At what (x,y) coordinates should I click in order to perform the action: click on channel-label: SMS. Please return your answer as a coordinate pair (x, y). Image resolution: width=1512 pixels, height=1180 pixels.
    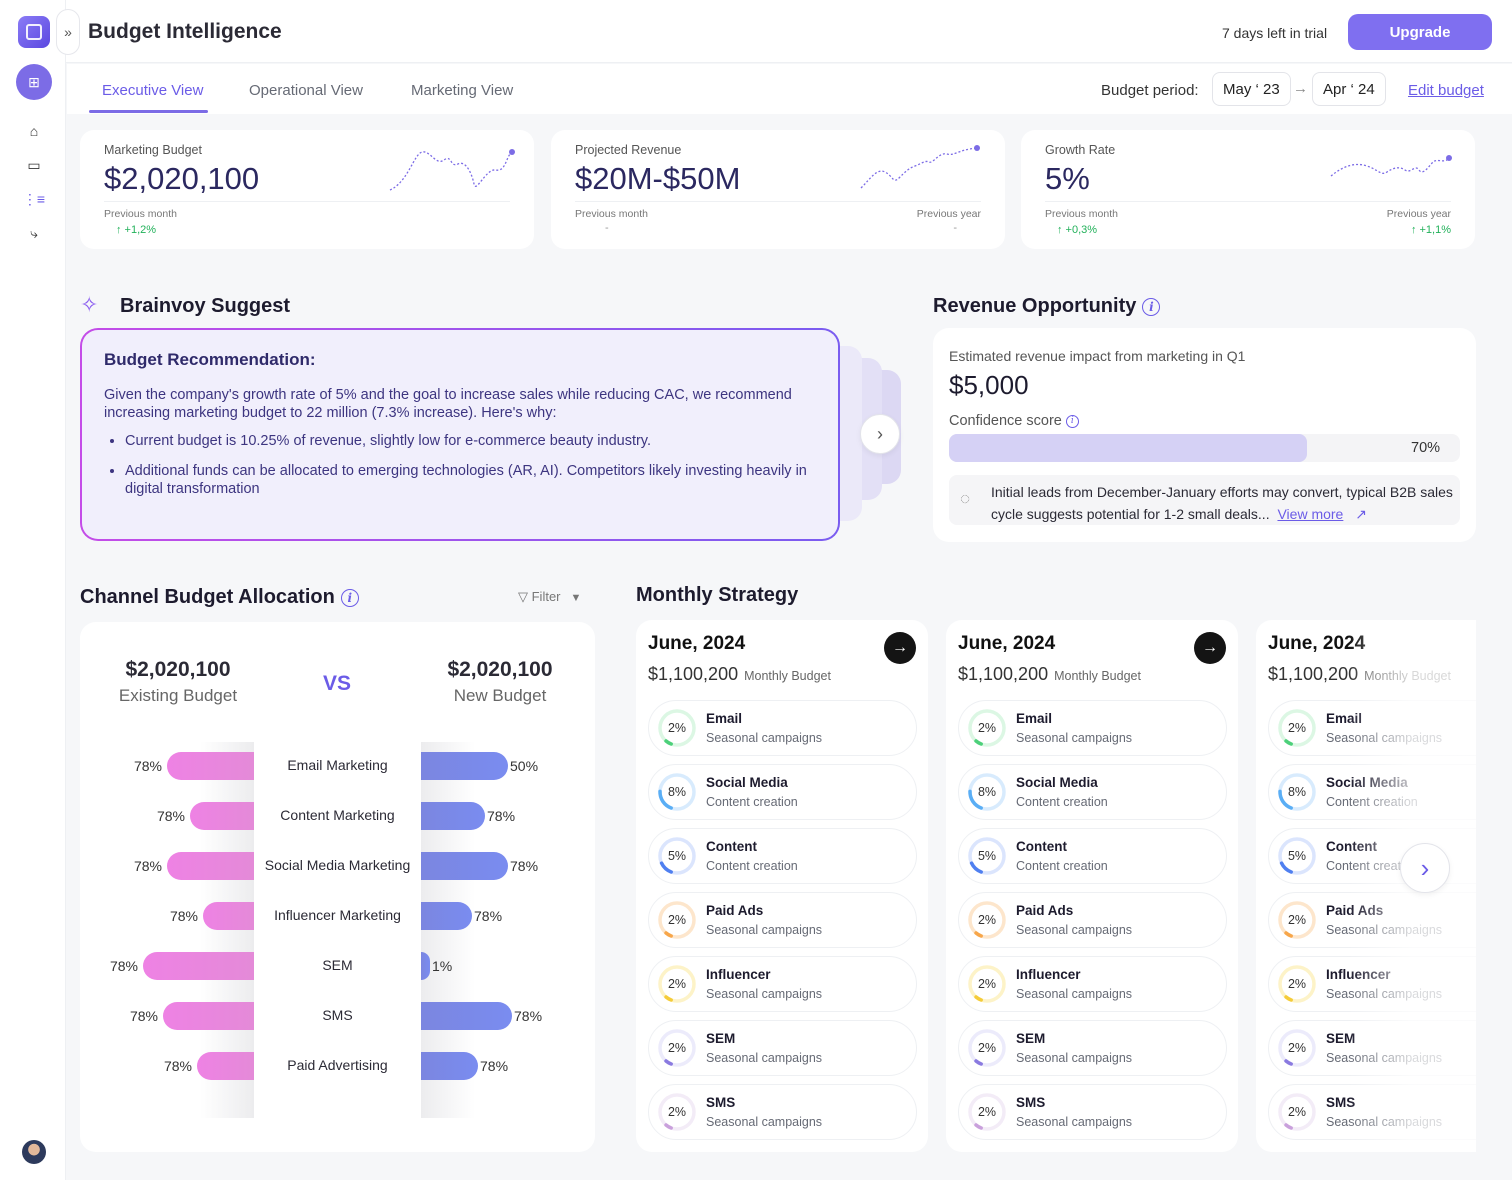
    Looking at the image, I should click on (337, 1015).